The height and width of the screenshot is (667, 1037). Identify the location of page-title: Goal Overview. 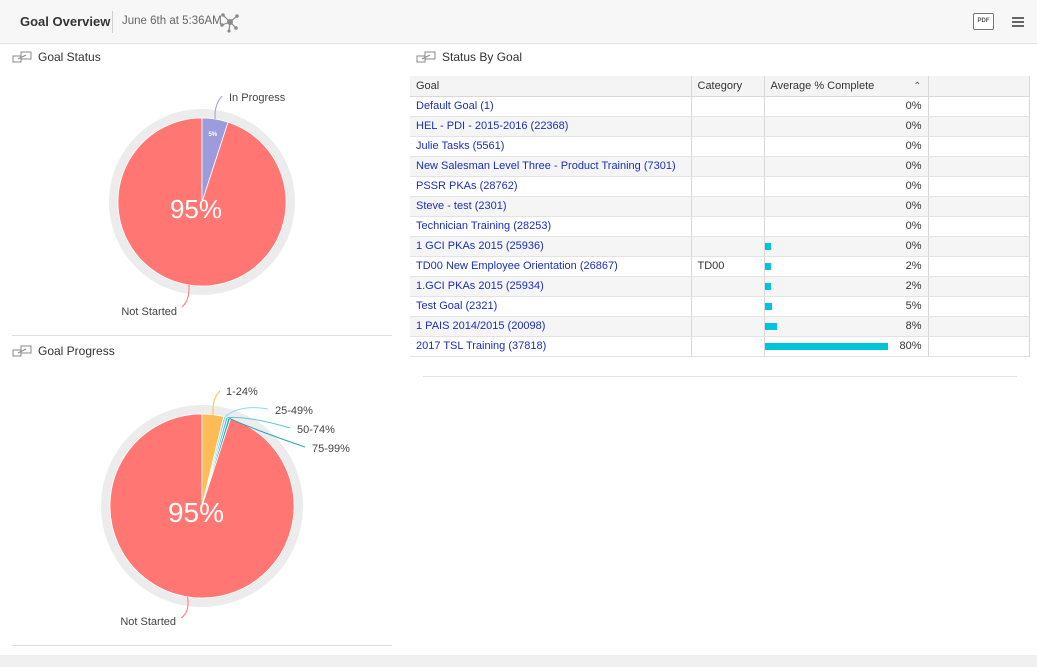
(65, 21).